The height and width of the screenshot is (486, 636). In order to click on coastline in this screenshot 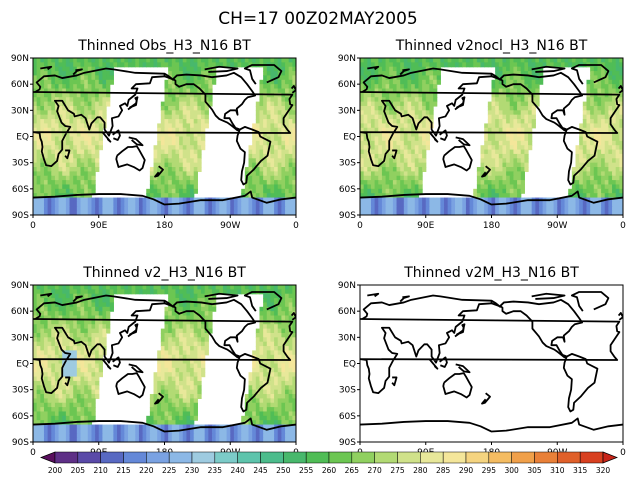, I will do `click(620, 89)`.